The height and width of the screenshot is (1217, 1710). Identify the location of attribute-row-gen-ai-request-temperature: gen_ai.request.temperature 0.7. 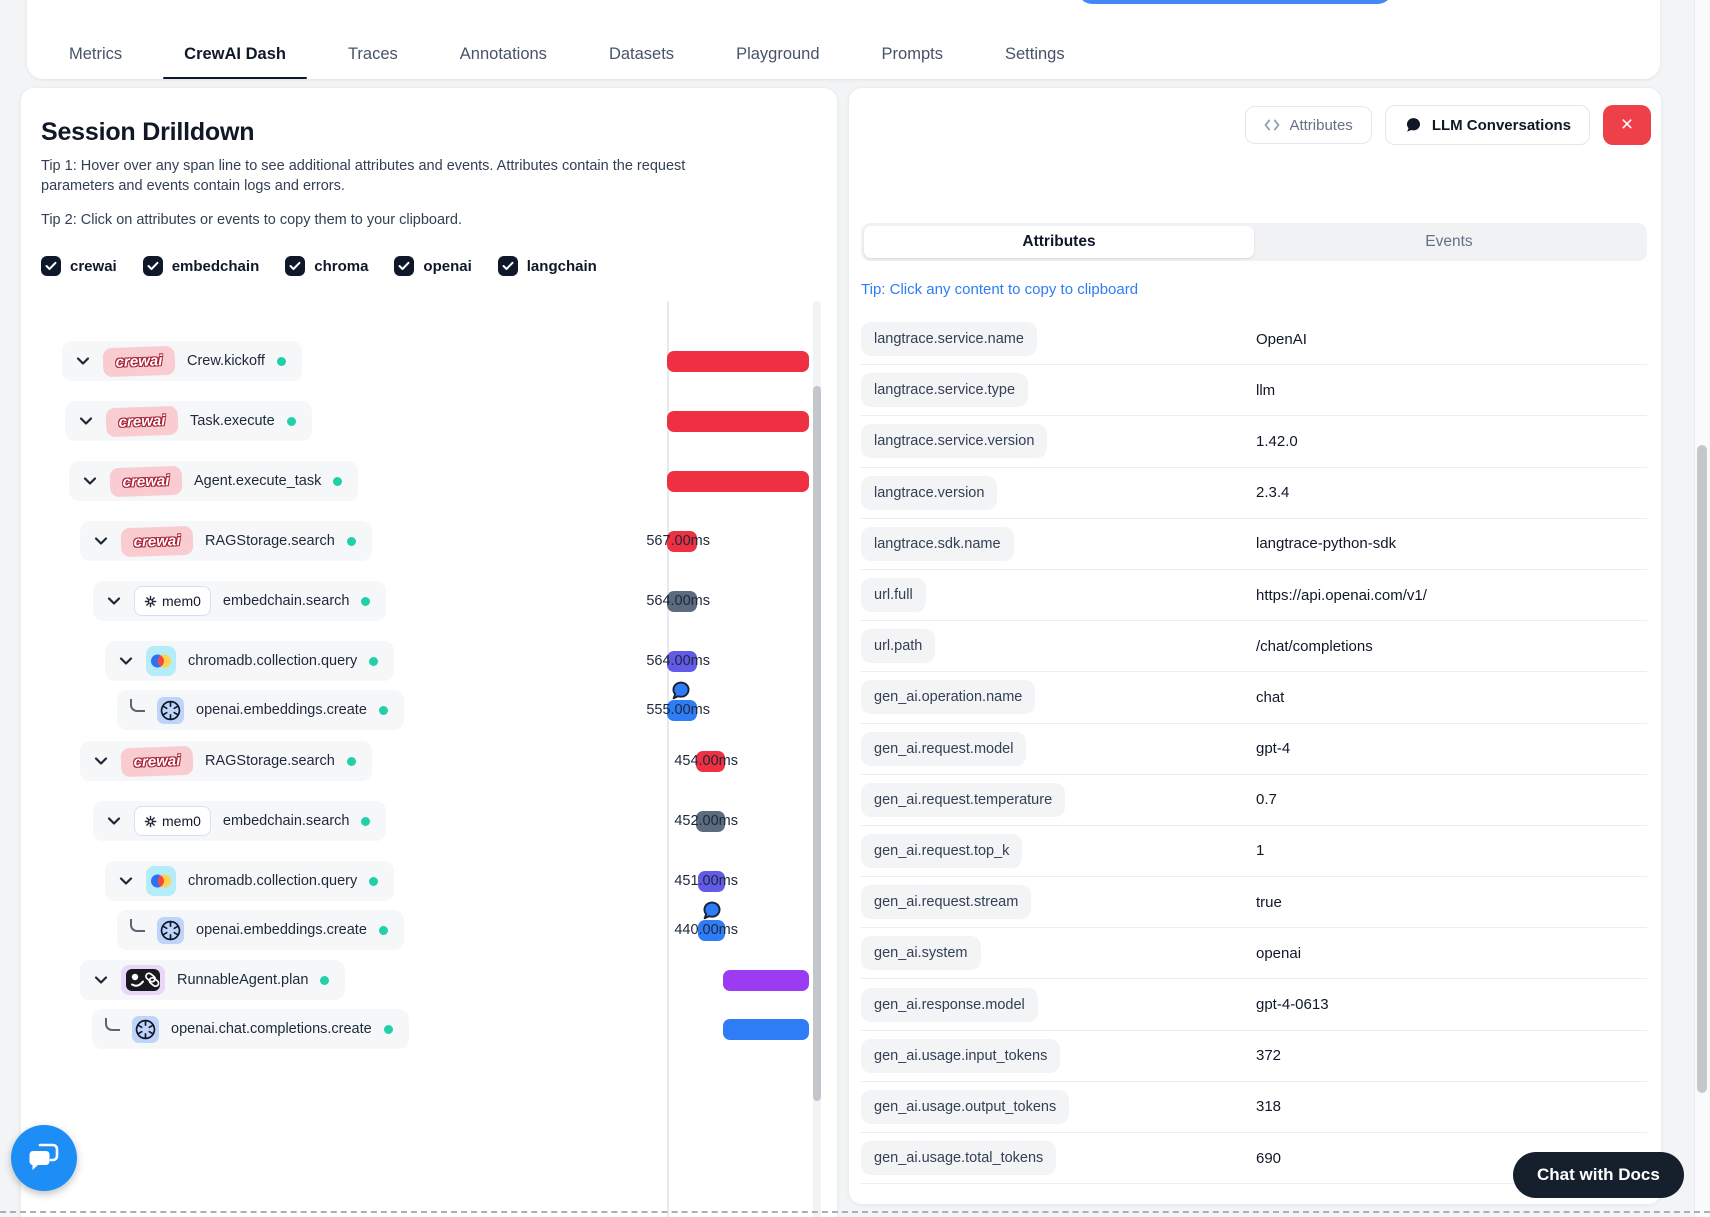
(1254, 800).